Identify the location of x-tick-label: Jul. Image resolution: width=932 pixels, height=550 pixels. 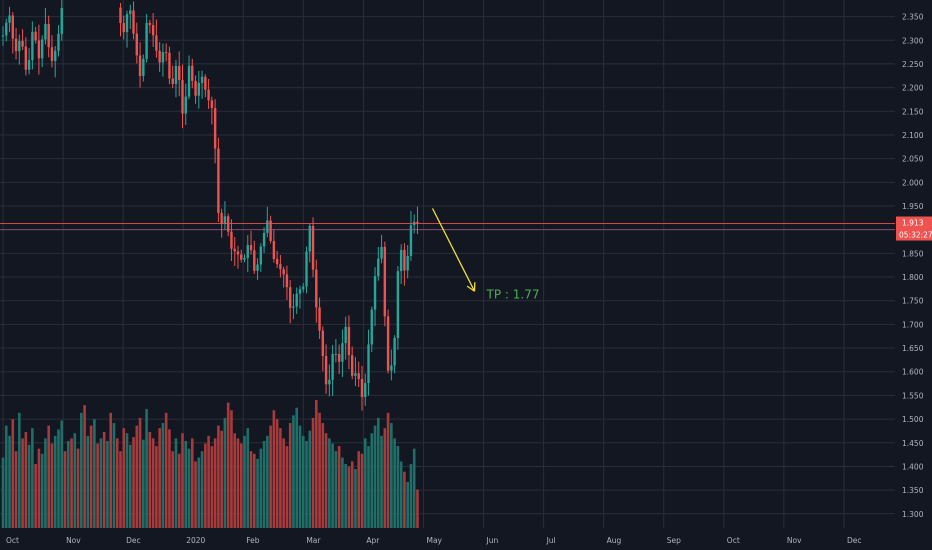
(551, 540).